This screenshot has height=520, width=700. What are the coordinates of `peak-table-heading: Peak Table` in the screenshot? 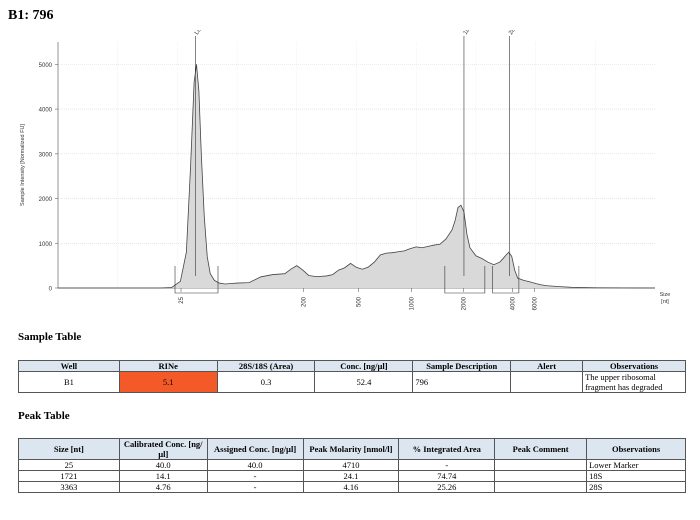 It's located at (44, 416).